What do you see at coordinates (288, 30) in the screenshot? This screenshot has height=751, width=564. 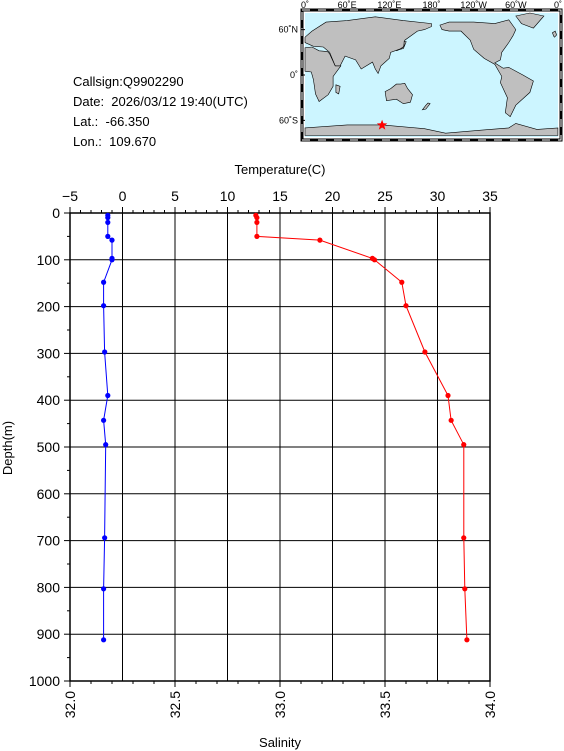 I see `map-lat-label: 60˚N` at bounding box center [288, 30].